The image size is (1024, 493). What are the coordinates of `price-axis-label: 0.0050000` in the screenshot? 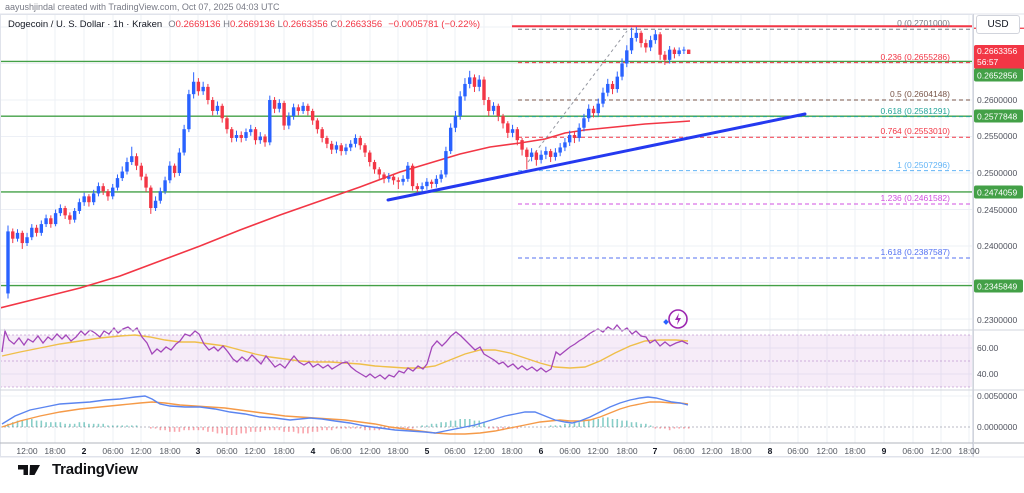 It's located at (997, 396).